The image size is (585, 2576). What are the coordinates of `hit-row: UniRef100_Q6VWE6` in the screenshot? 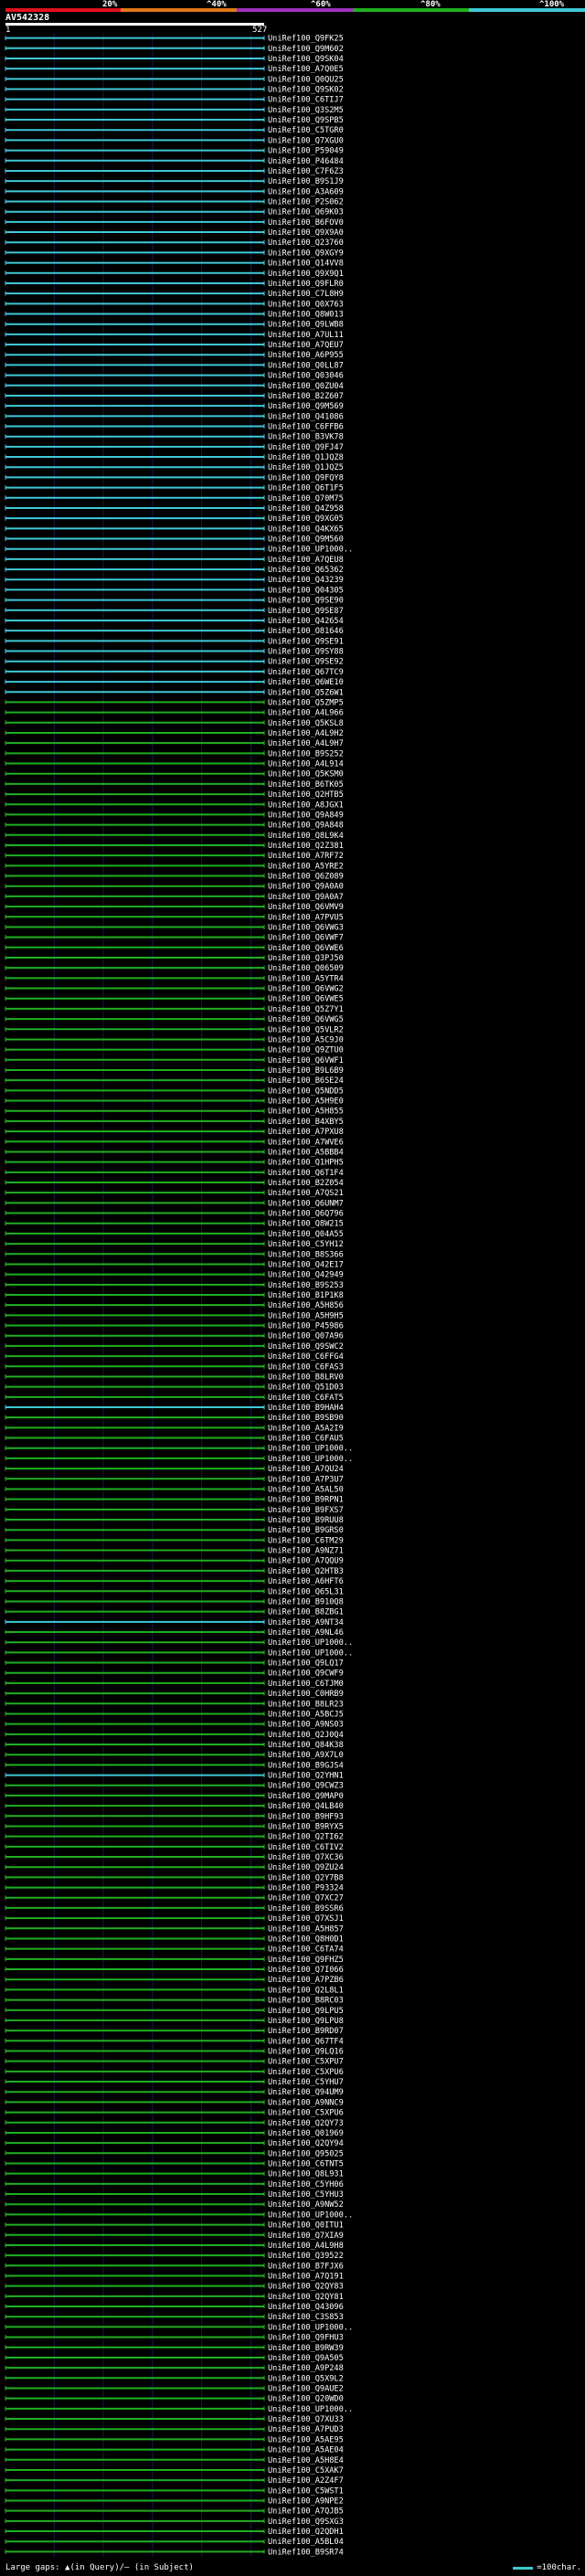 It's located at (175, 948).